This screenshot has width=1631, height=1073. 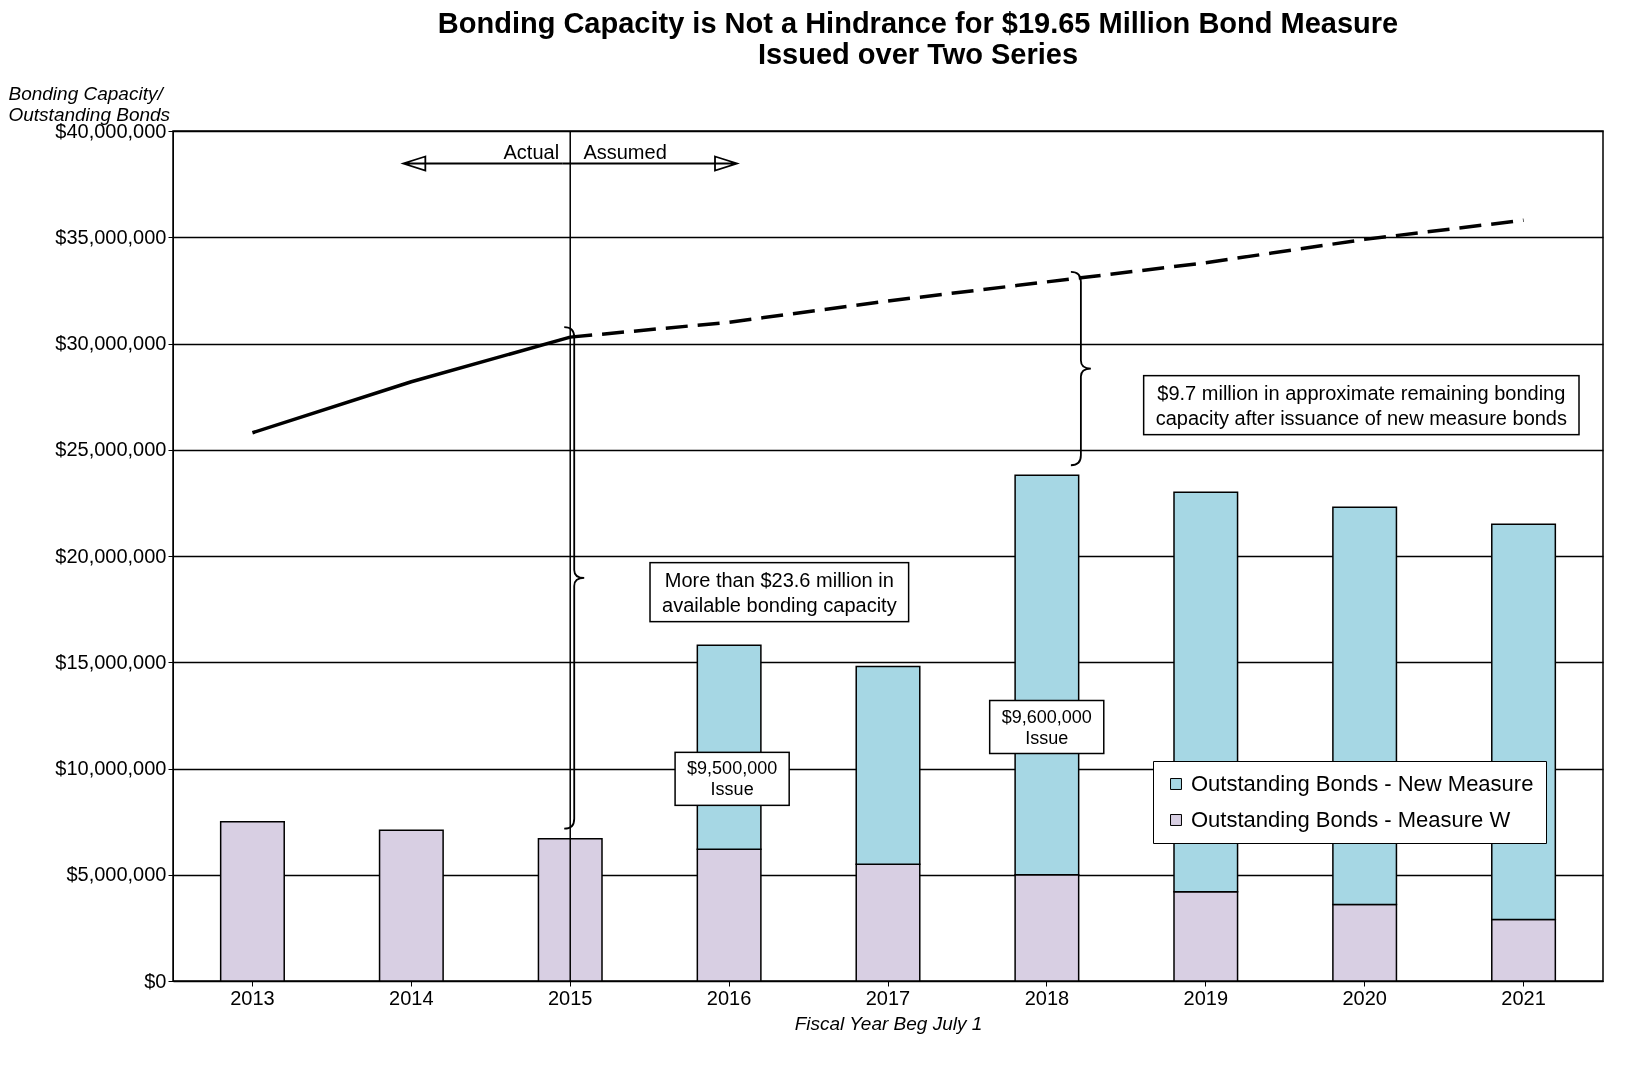 I want to click on y-tick-label: $15,000,000, so click(x=111, y=661).